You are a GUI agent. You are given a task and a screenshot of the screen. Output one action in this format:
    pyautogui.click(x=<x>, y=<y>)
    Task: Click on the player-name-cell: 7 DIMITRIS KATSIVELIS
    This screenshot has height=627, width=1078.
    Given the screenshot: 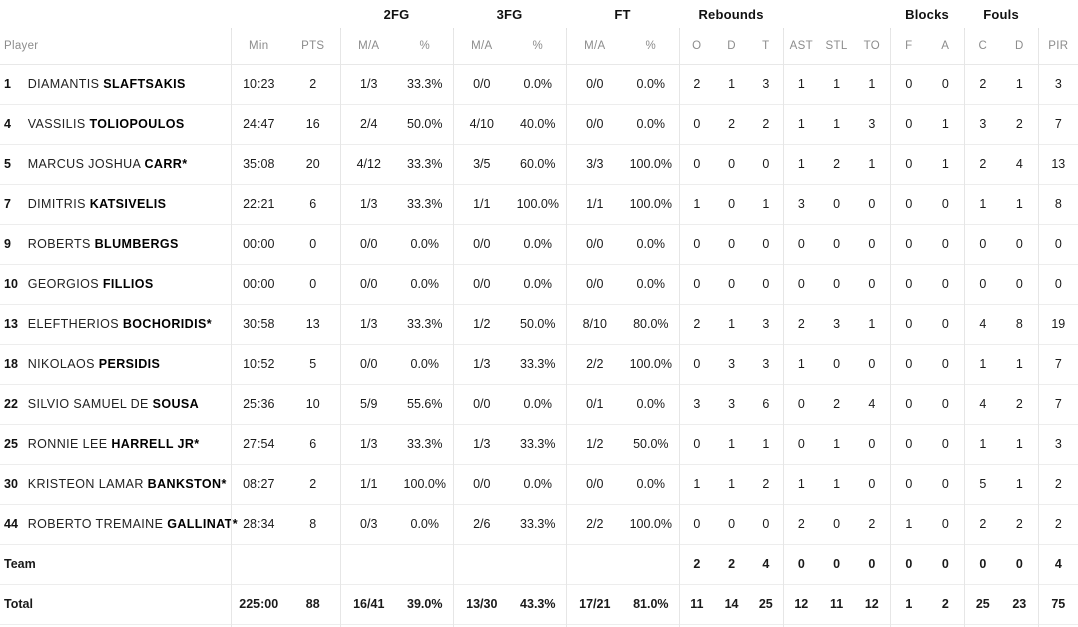 What is the action you would take?
    pyautogui.click(x=115, y=204)
    